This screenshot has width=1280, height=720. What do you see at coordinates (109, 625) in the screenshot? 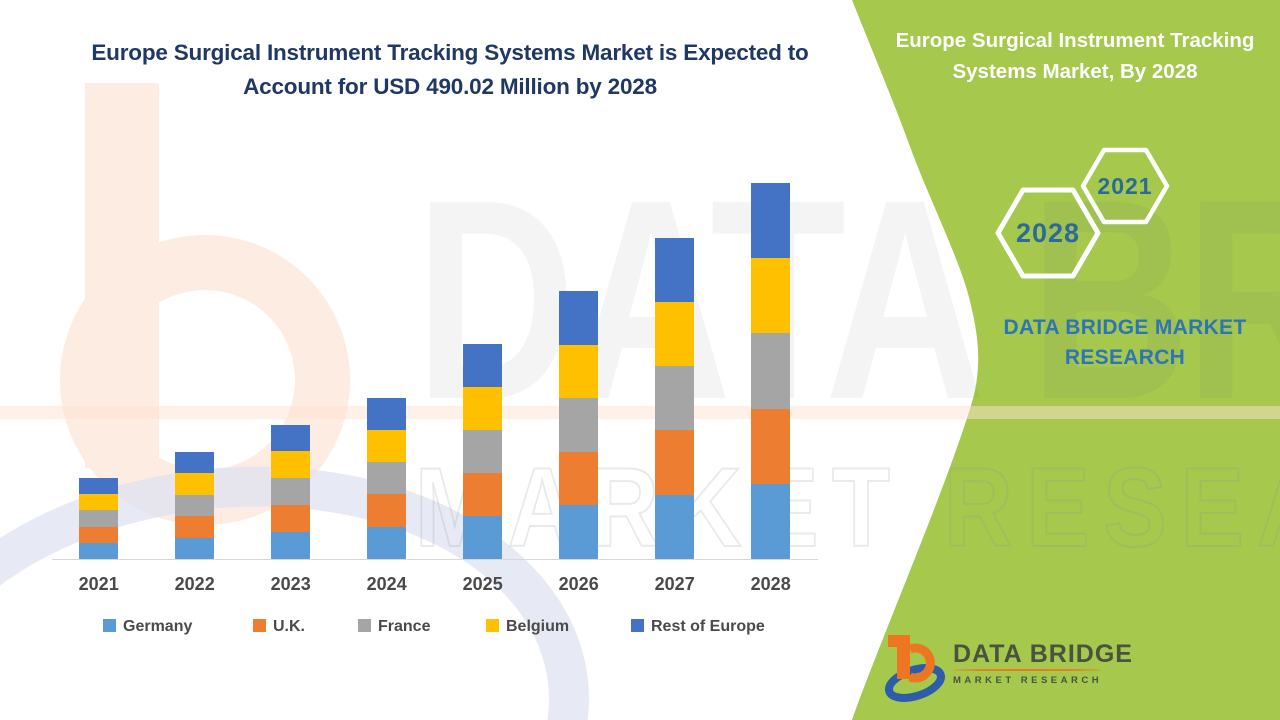
I see `legend-swatch-Germany` at bounding box center [109, 625].